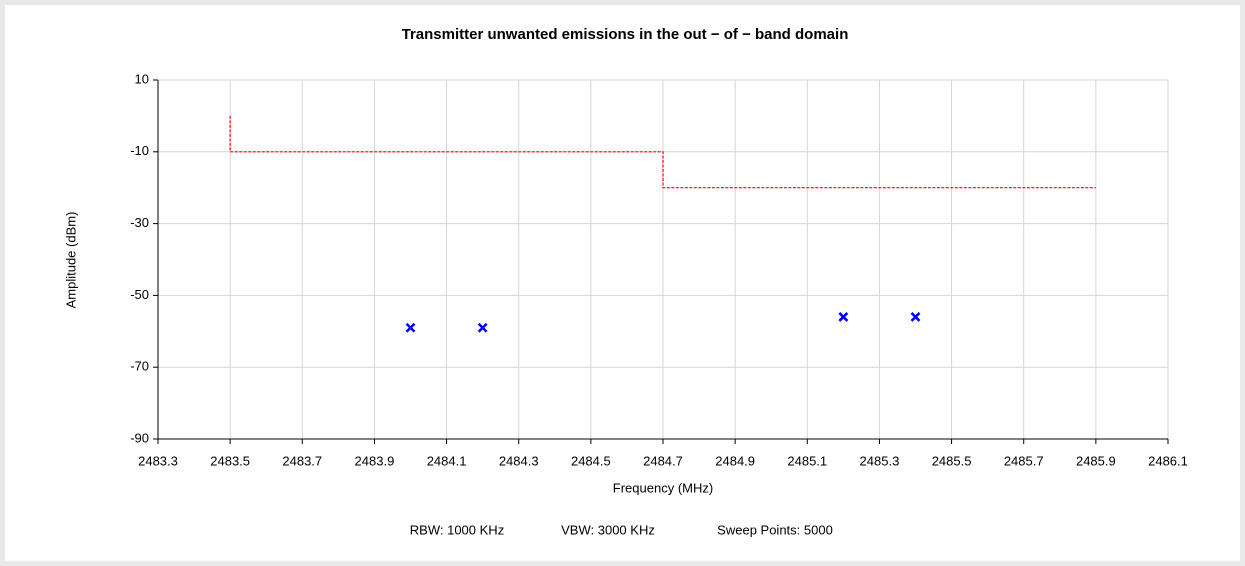 This screenshot has width=1245, height=566. What do you see at coordinates (952, 460) in the screenshot?
I see `x-tick-label: 2485.5` at bounding box center [952, 460].